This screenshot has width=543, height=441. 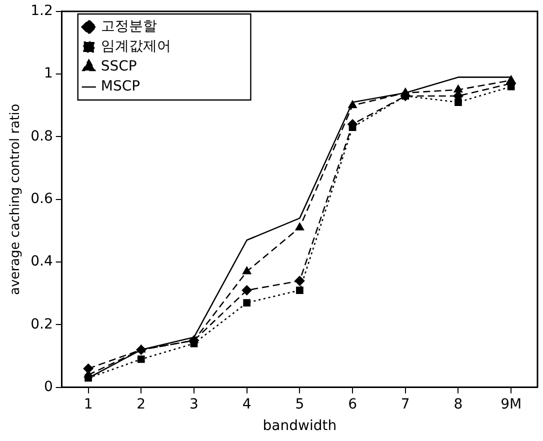 What do you see at coordinates (299, 404) in the screenshot?
I see `x-tick-label: 5` at bounding box center [299, 404].